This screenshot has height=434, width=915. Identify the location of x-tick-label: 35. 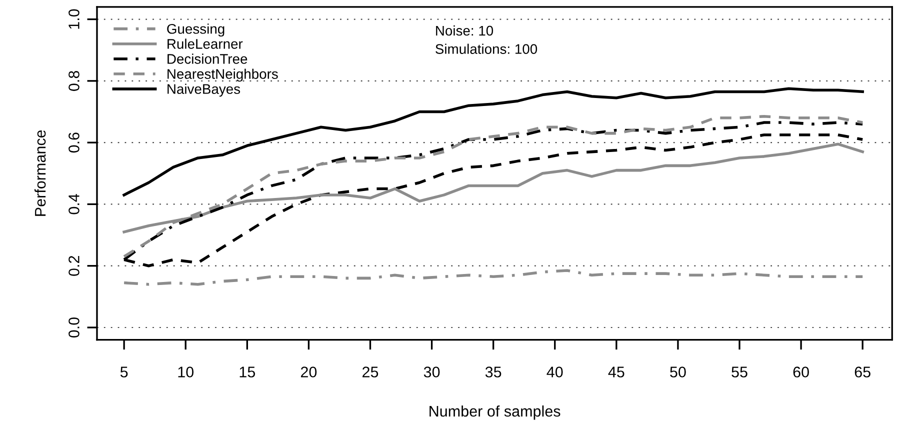
(493, 372).